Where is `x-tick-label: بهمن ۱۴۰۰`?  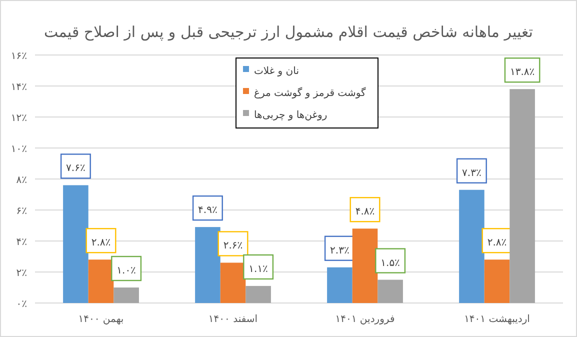 x-tick-label: بهمن ۱۴۰۰ is located at coordinates (101, 319).